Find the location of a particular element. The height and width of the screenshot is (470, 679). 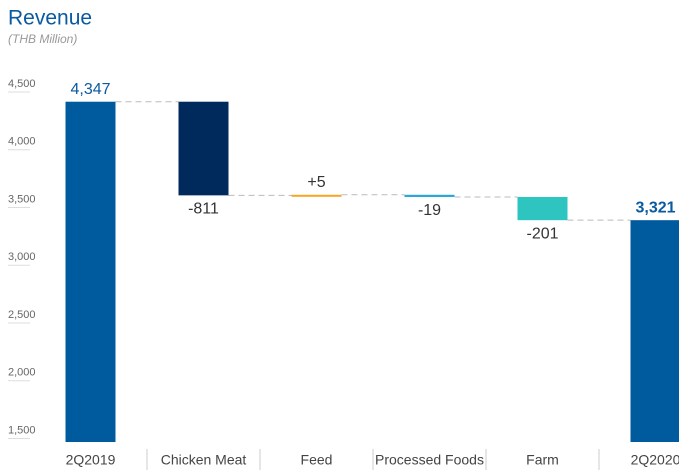

y-tick-label: 3,000 is located at coordinates (22, 257).